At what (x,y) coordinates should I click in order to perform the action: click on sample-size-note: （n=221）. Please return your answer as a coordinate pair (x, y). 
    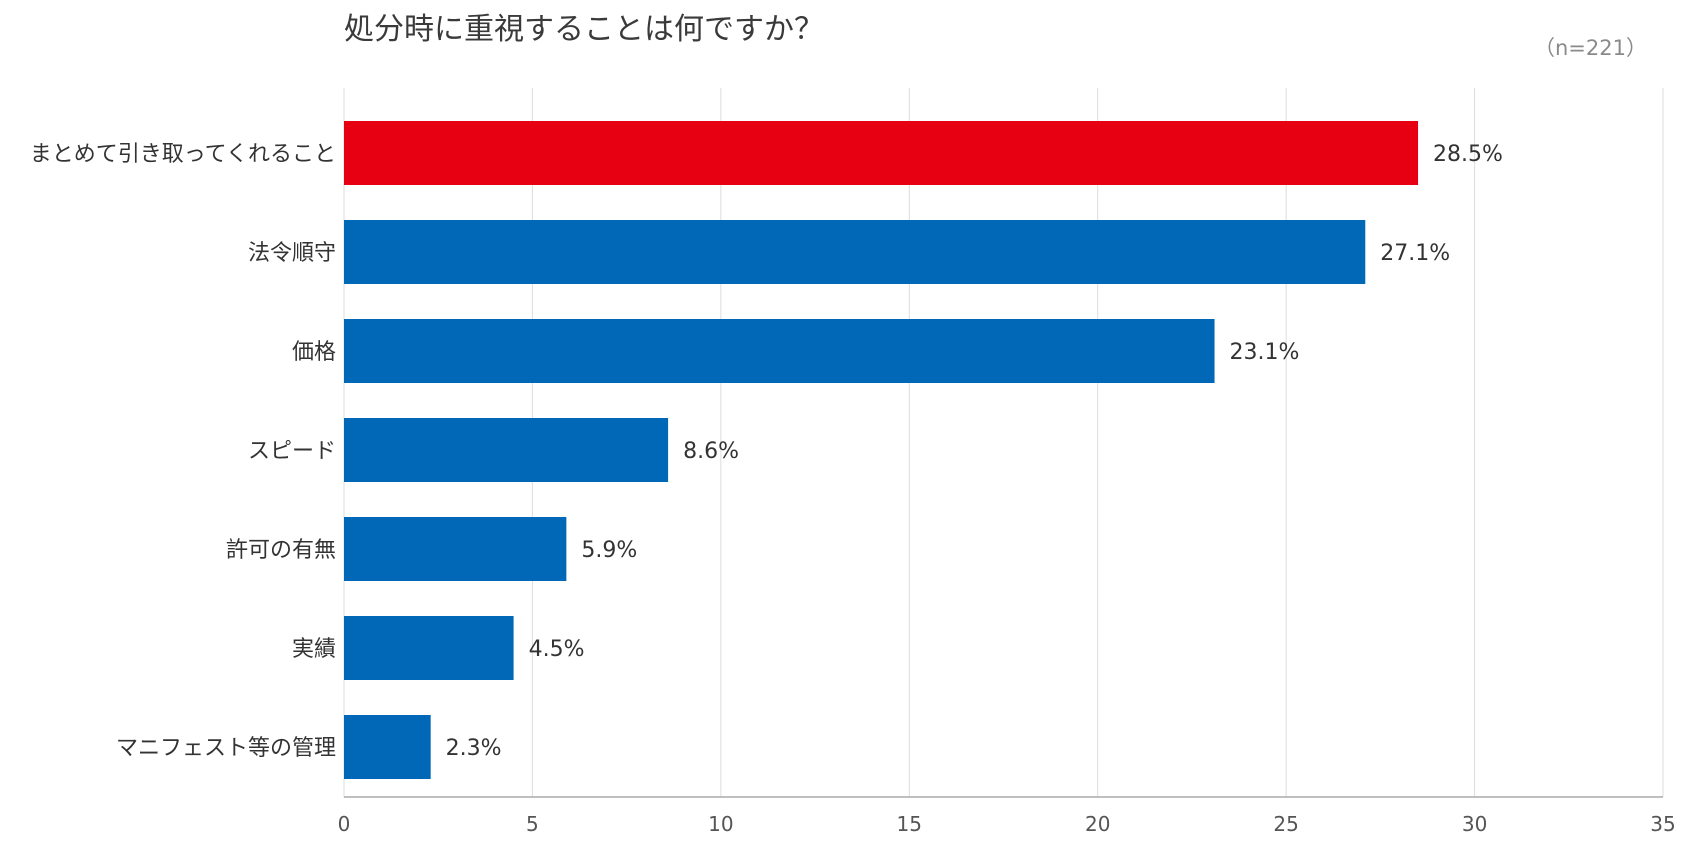
    Looking at the image, I should click on (1590, 48).